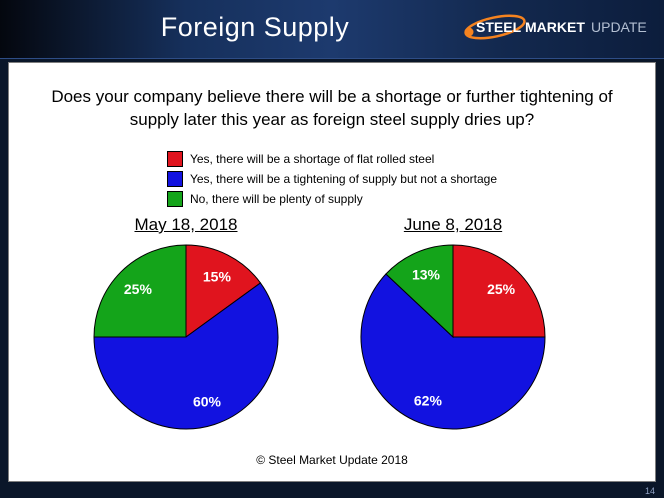 The width and height of the screenshot is (664, 498). Describe the element at coordinates (186, 224) in the screenshot. I see `chart-title-may: May 18, 2018` at that location.